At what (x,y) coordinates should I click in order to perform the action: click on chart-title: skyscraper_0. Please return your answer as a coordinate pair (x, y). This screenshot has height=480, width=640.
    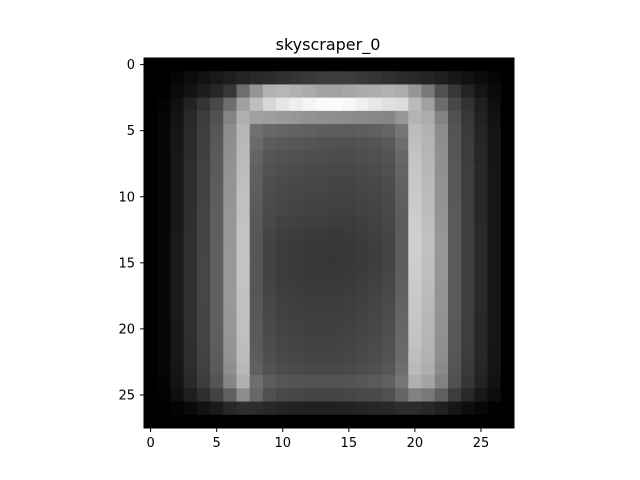
    Looking at the image, I should click on (328, 45).